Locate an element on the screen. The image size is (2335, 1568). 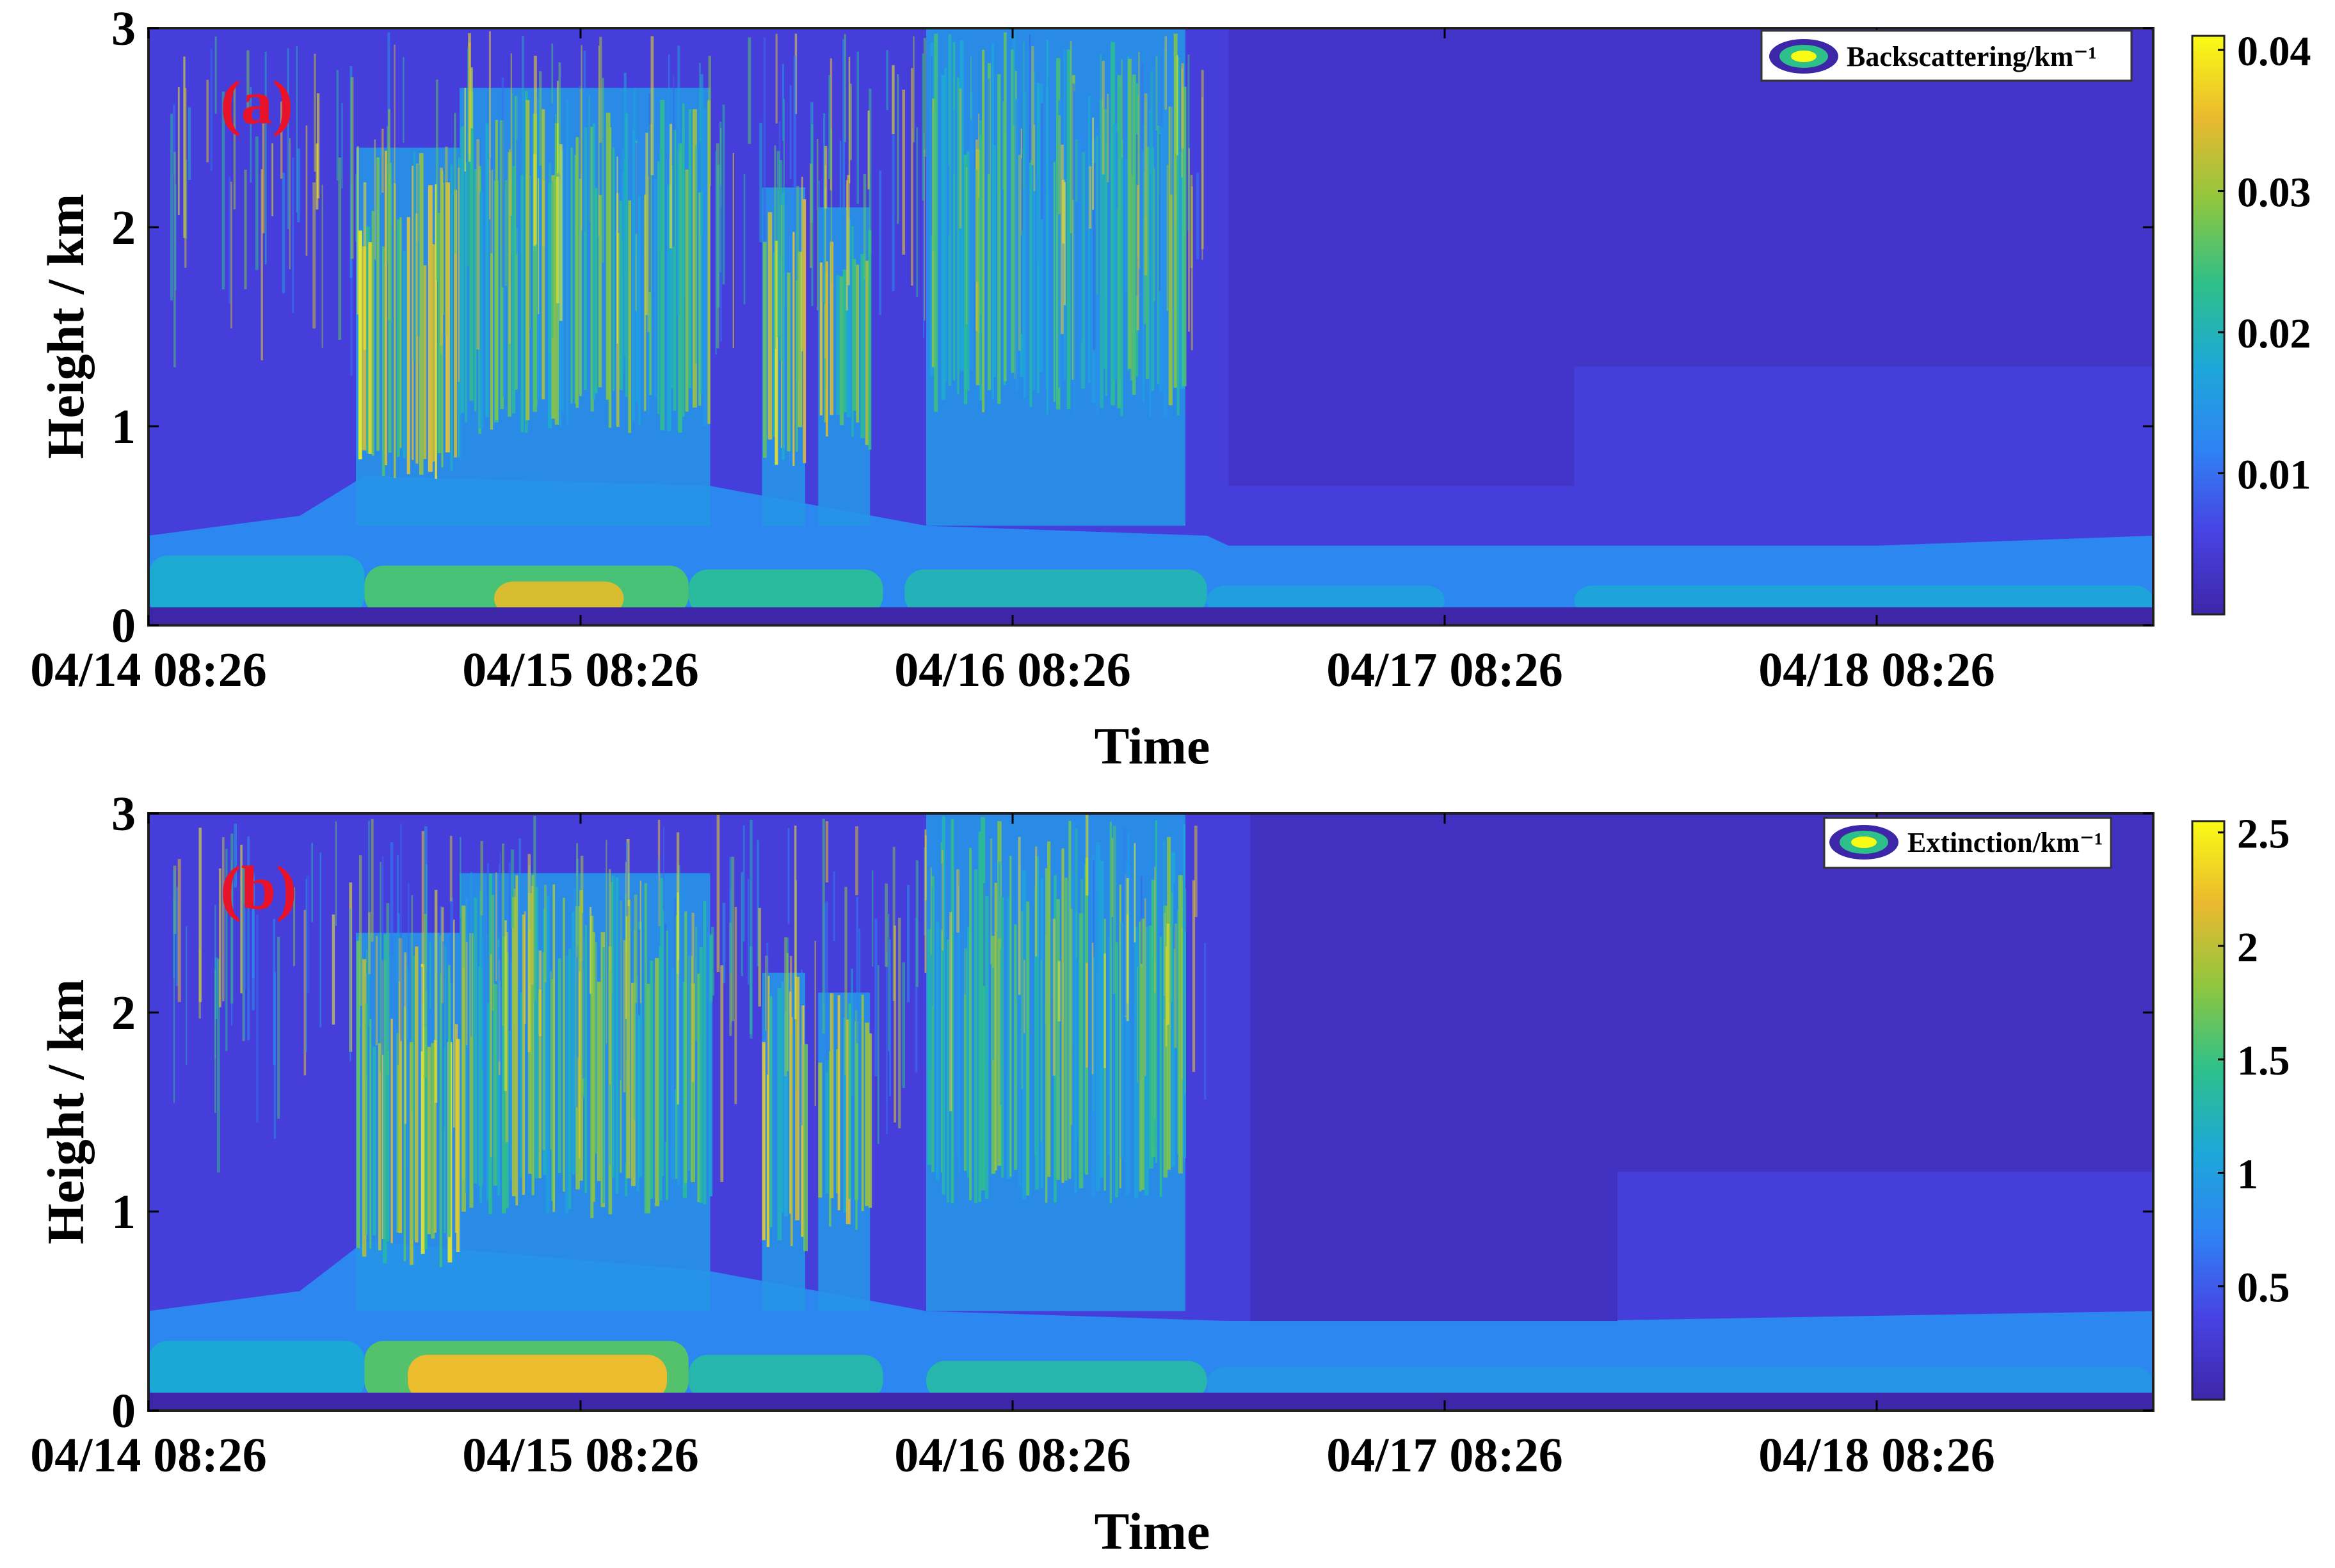
panel-b-legend-text: Extinction/km⁻¹ is located at coordinates (2005, 842).